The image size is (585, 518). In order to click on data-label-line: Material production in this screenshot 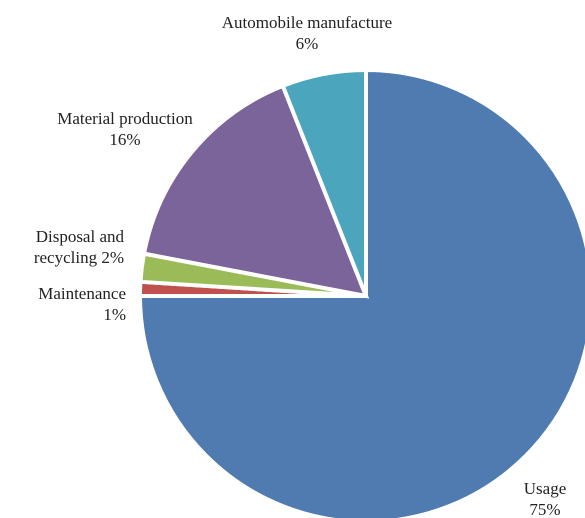, I will do `click(125, 118)`.